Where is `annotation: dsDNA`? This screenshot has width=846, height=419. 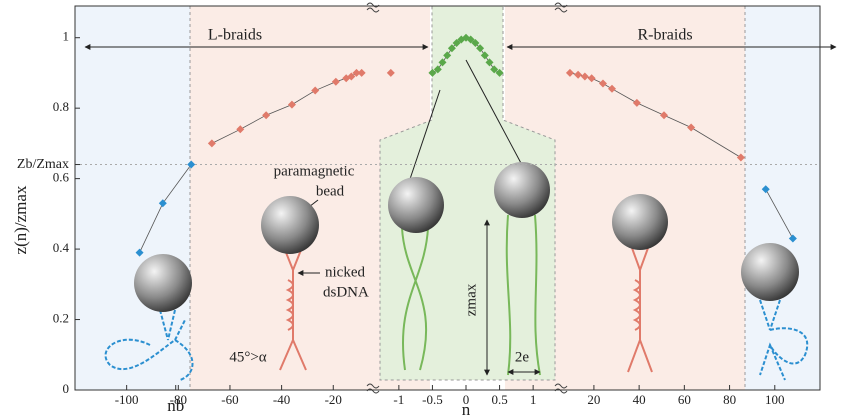 annotation: dsDNA is located at coordinates (346, 292).